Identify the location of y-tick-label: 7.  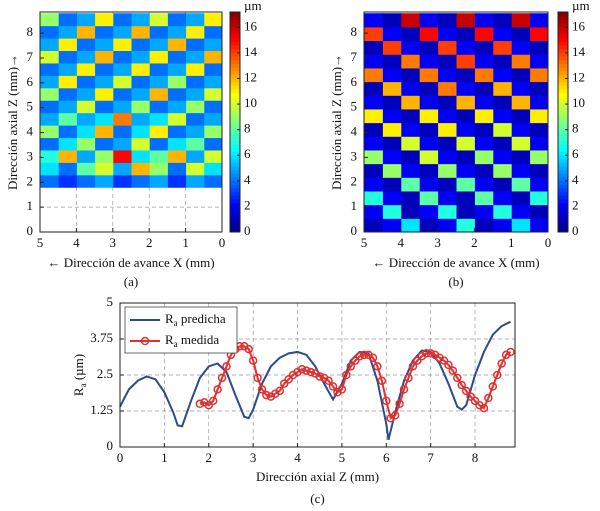
(30, 56).